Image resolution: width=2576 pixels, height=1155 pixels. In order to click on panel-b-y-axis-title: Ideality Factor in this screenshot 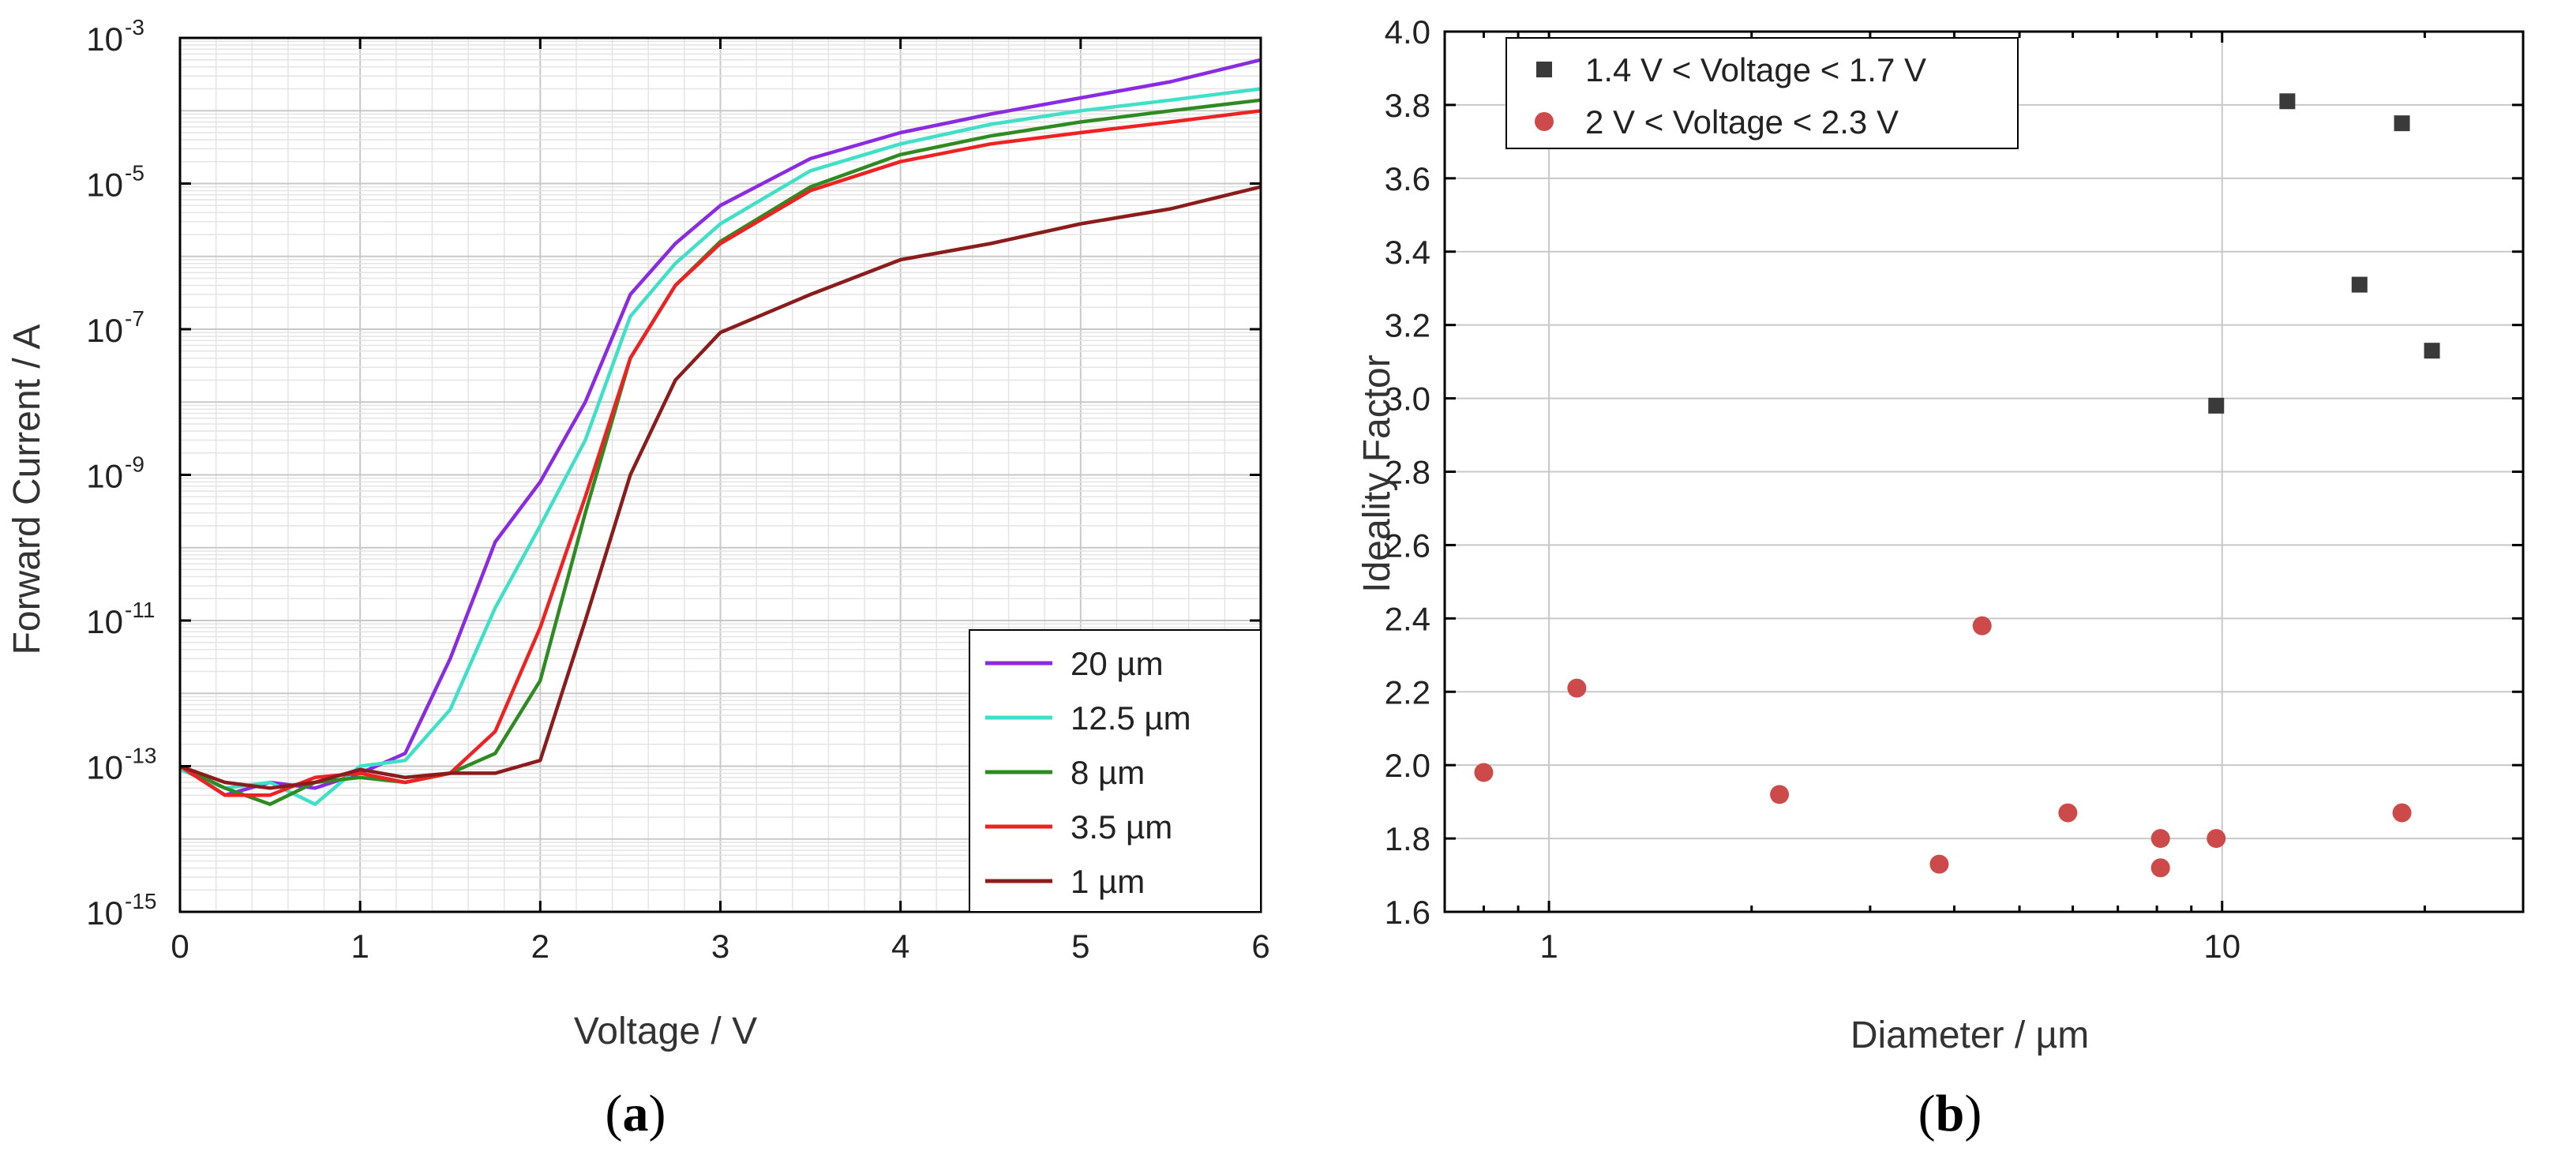, I will do `click(1377, 473)`.